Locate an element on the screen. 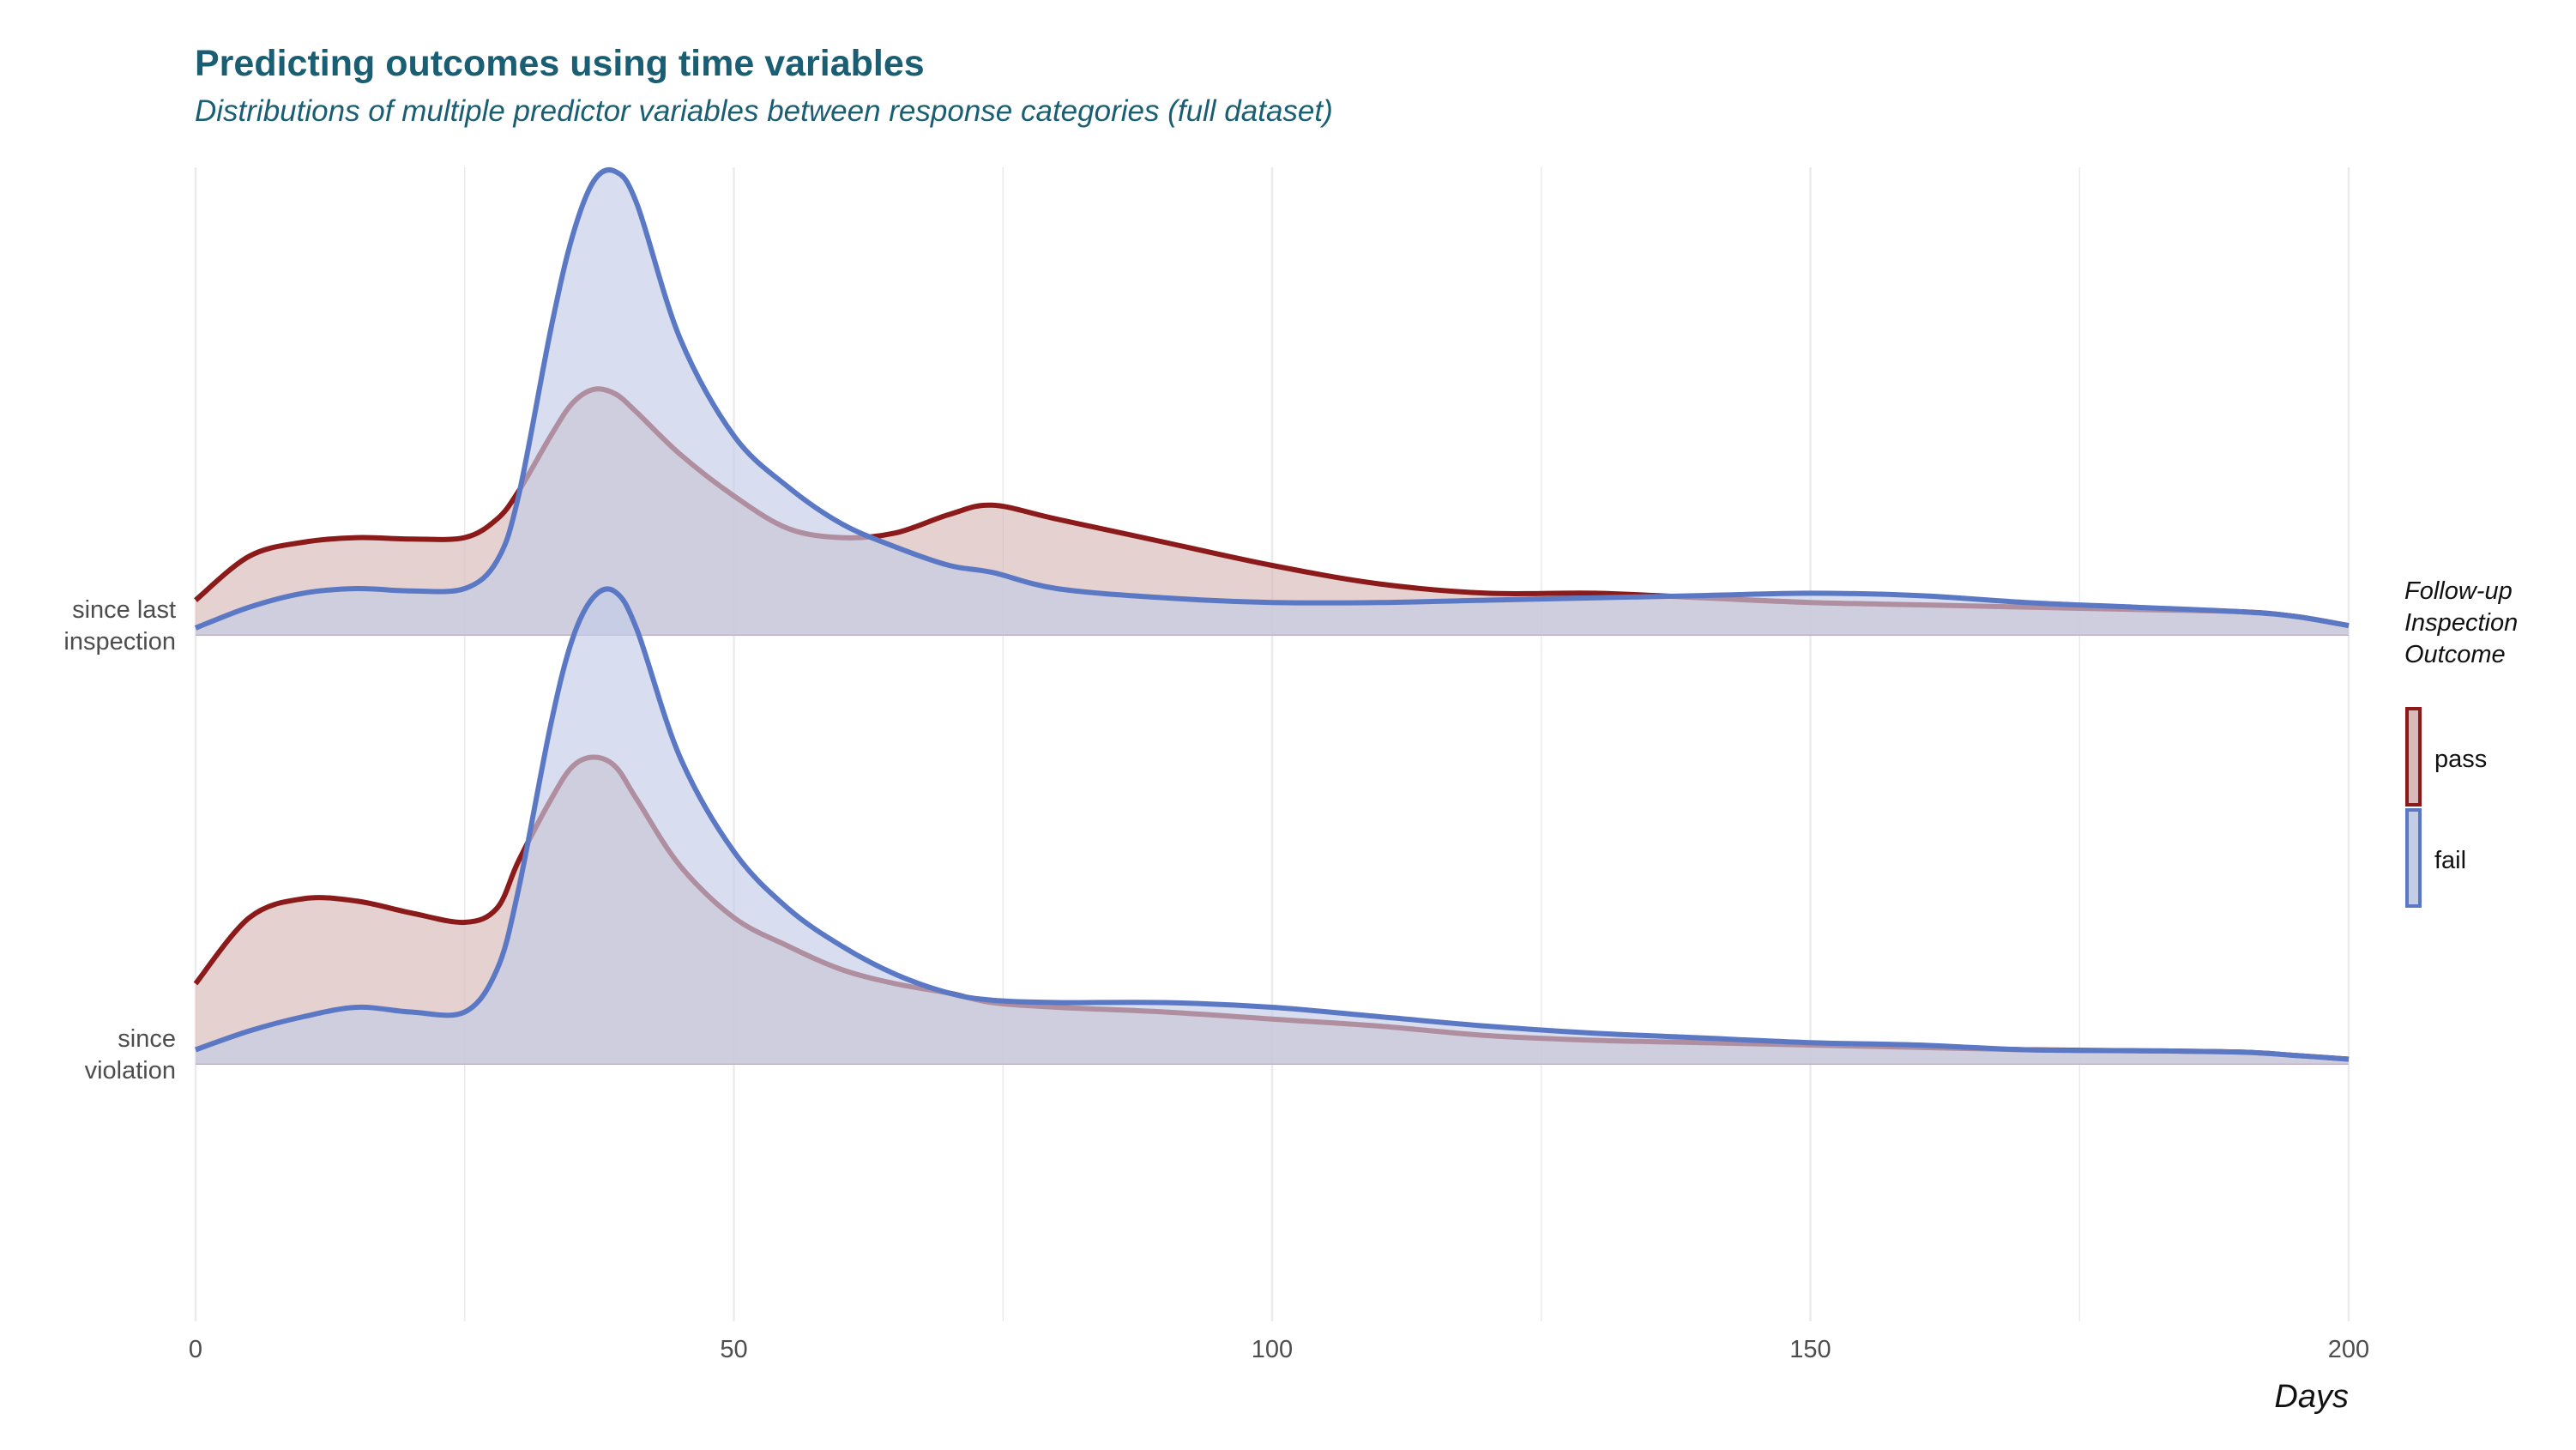 The height and width of the screenshot is (1450, 2576). x-tick-label: 50 is located at coordinates (733, 1350).